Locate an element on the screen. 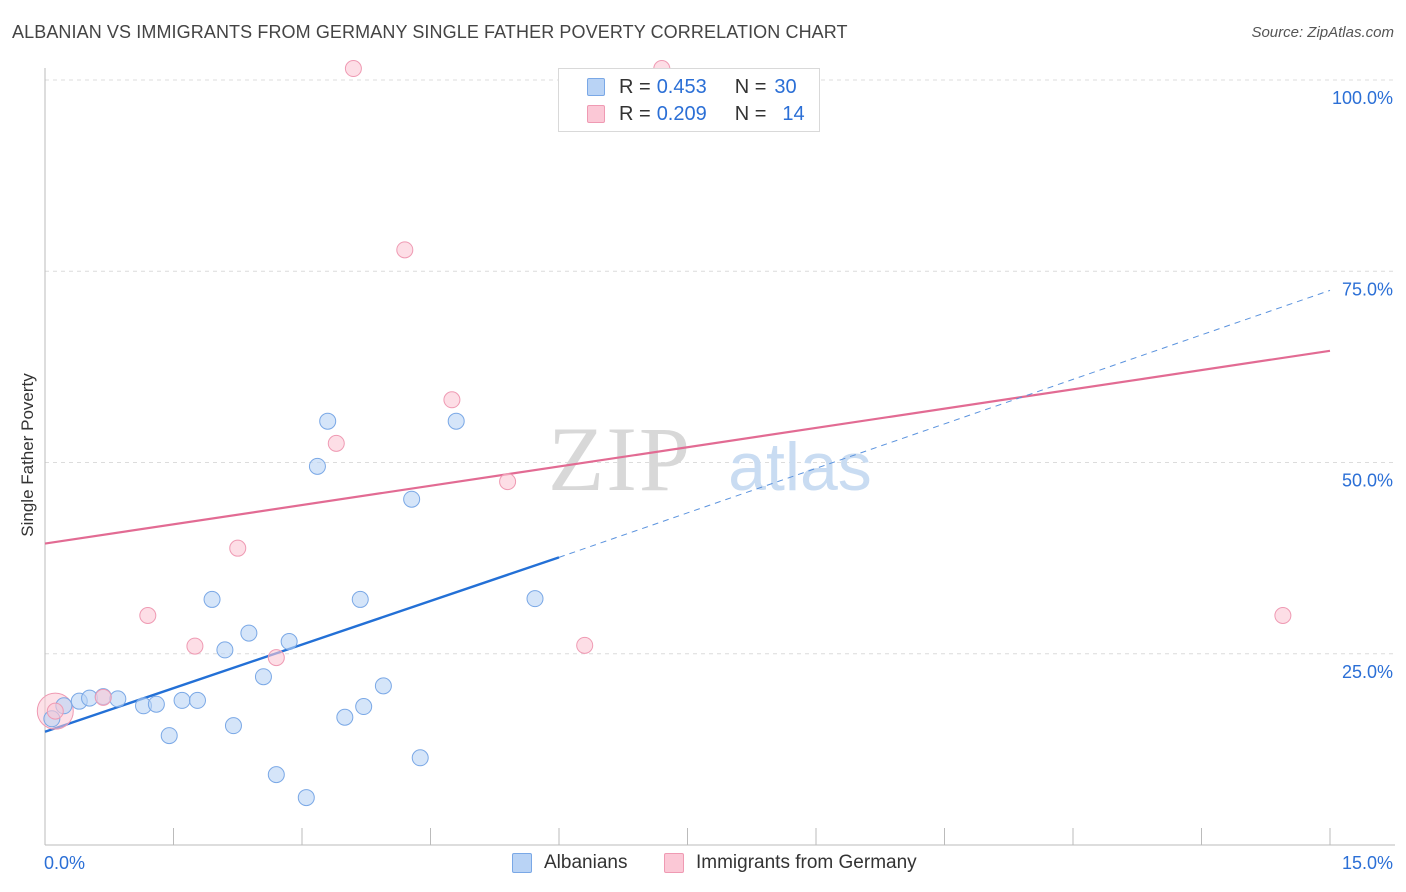 This screenshot has height=892, width=1406. legend-row-germany: R = 0.209 N = 14 is located at coordinates (696, 114).